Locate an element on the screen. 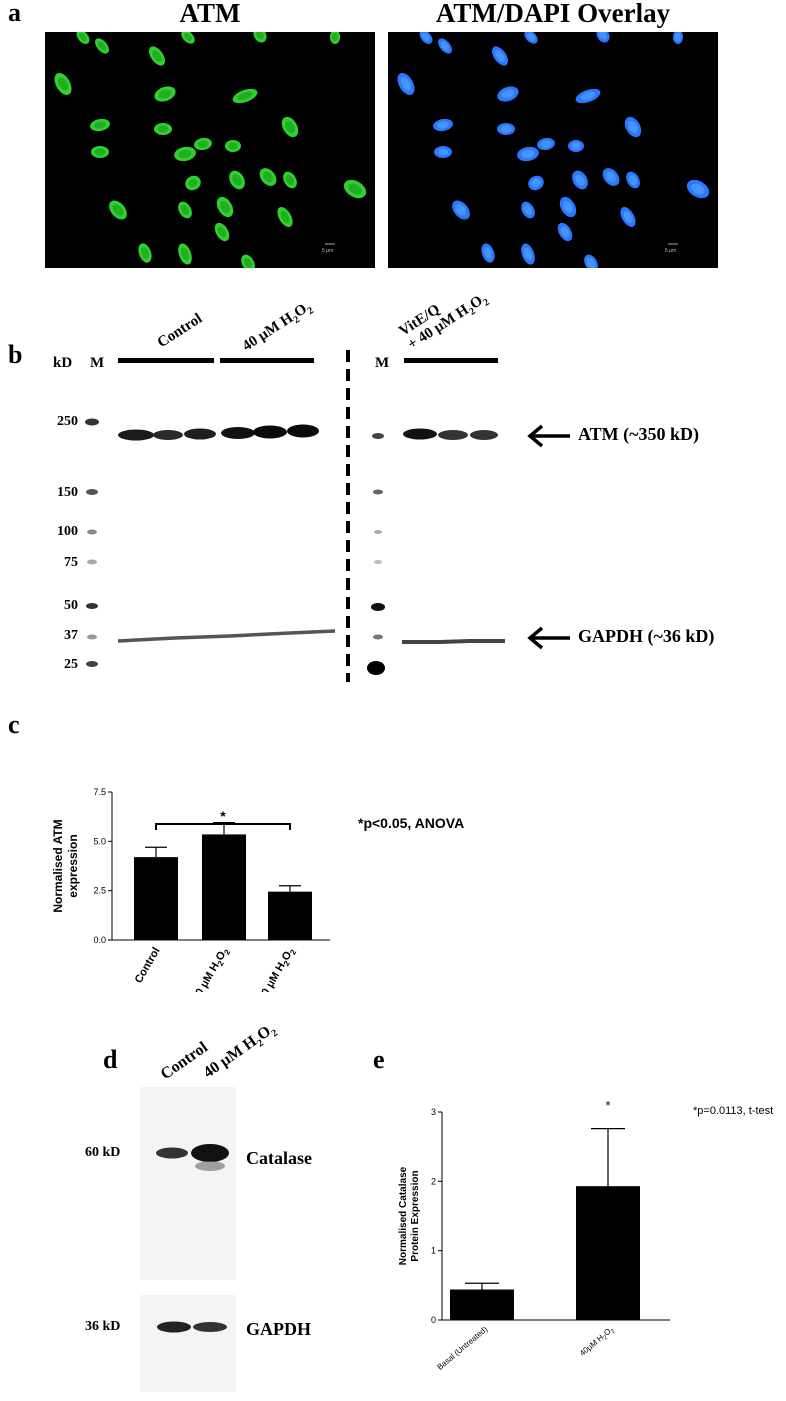 The image size is (786, 1401). panel-letter-a: a is located at coordinates (14, 13).